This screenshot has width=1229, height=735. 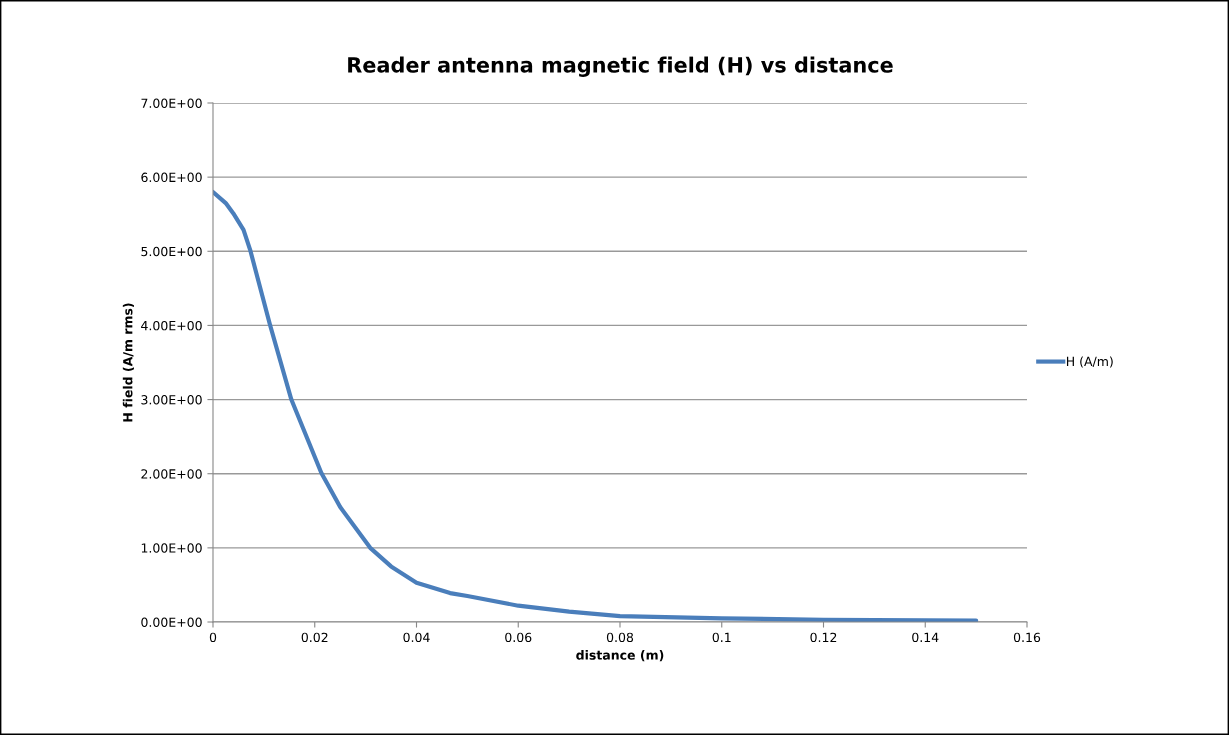 I want to click on x-tick-label: 0.02, so click(x=314, y=637).